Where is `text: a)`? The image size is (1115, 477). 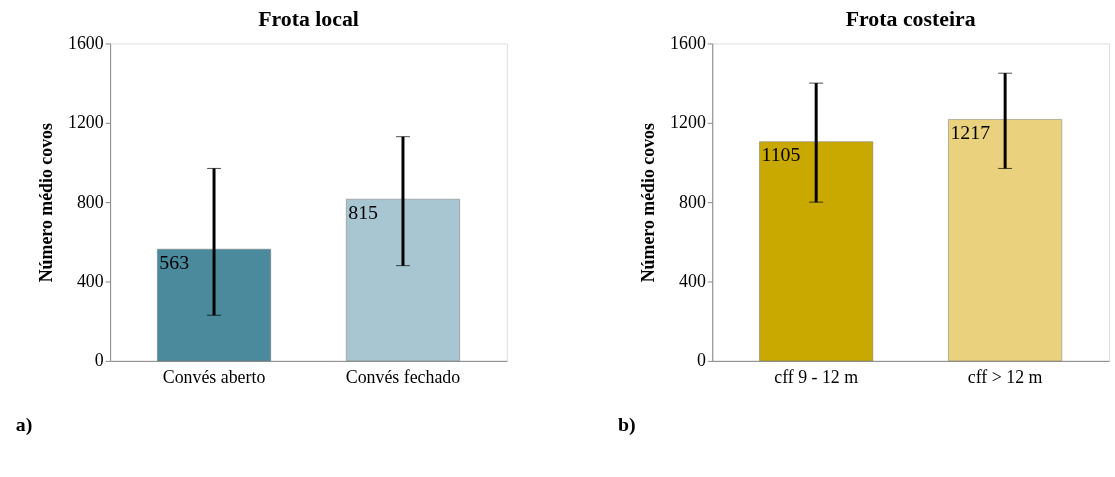 text: a) is located at coordinates (24, 425).